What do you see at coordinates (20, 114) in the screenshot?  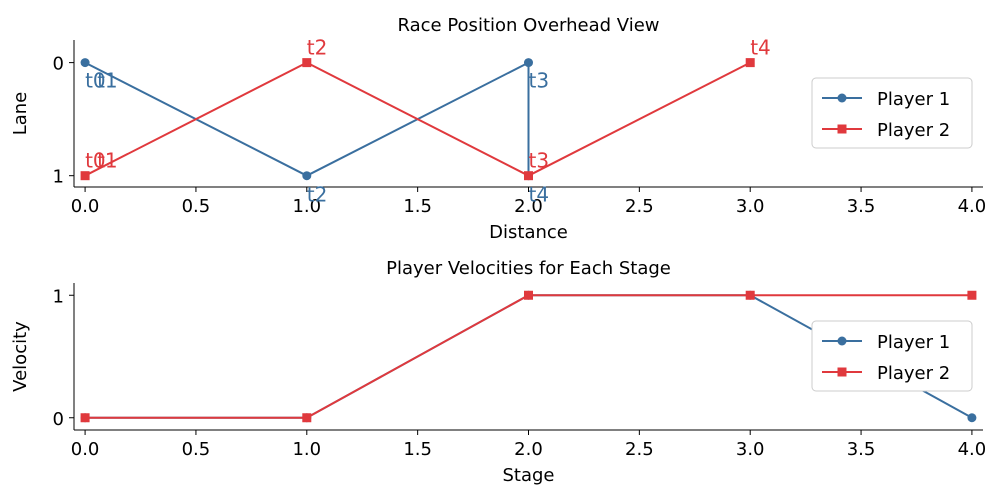 I see `y-axis-title: Lane` at bounding box center [20, 114].